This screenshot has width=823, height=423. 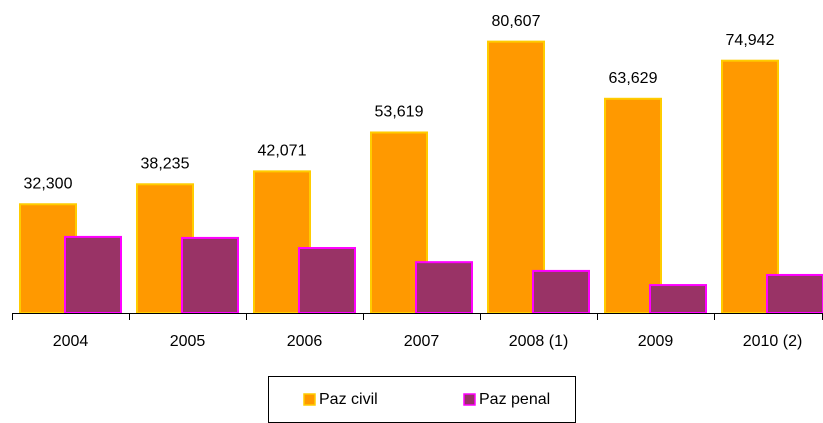 What do you see at coordinates (656, 341) in the screenshot?
I see `x-tick-label: 2009` at bounding box center [656, 341].